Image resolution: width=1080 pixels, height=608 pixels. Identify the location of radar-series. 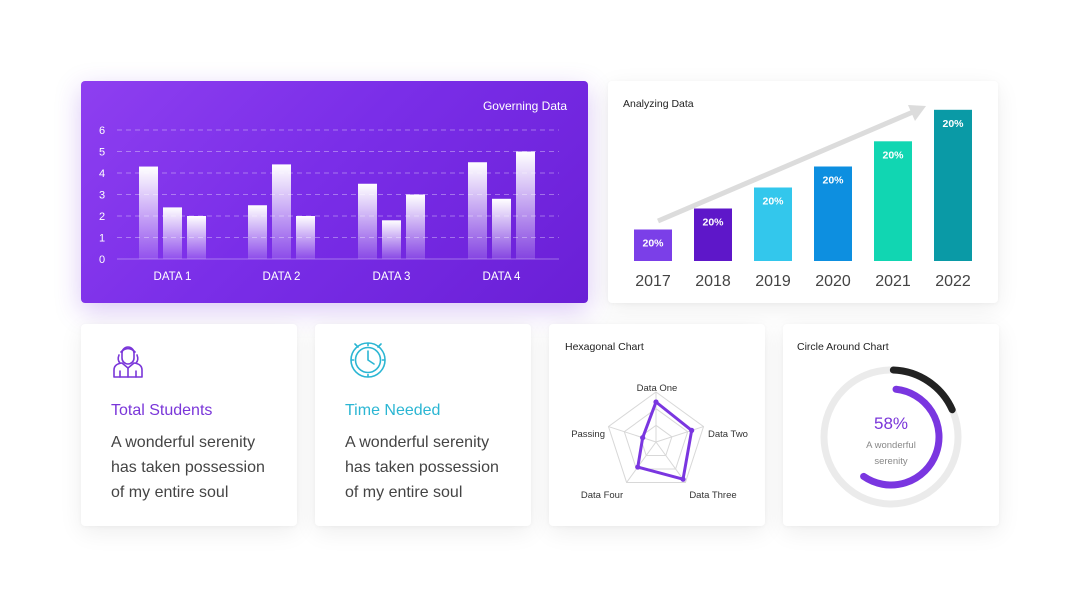
(665, 440).